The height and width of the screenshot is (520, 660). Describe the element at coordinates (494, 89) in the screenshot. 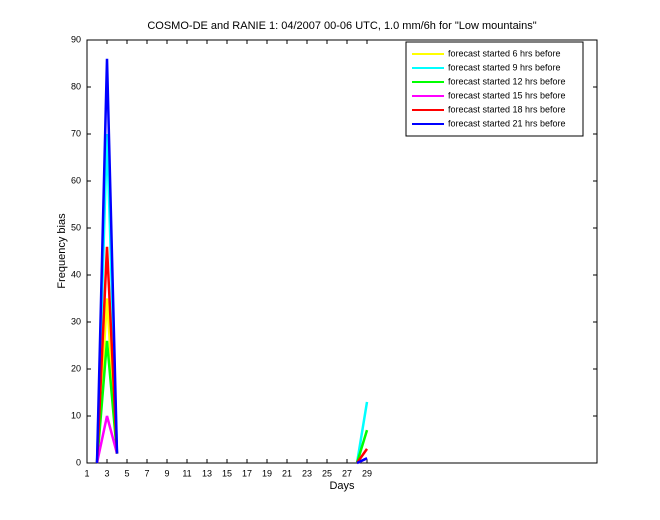

I see `legend-box` at that location.